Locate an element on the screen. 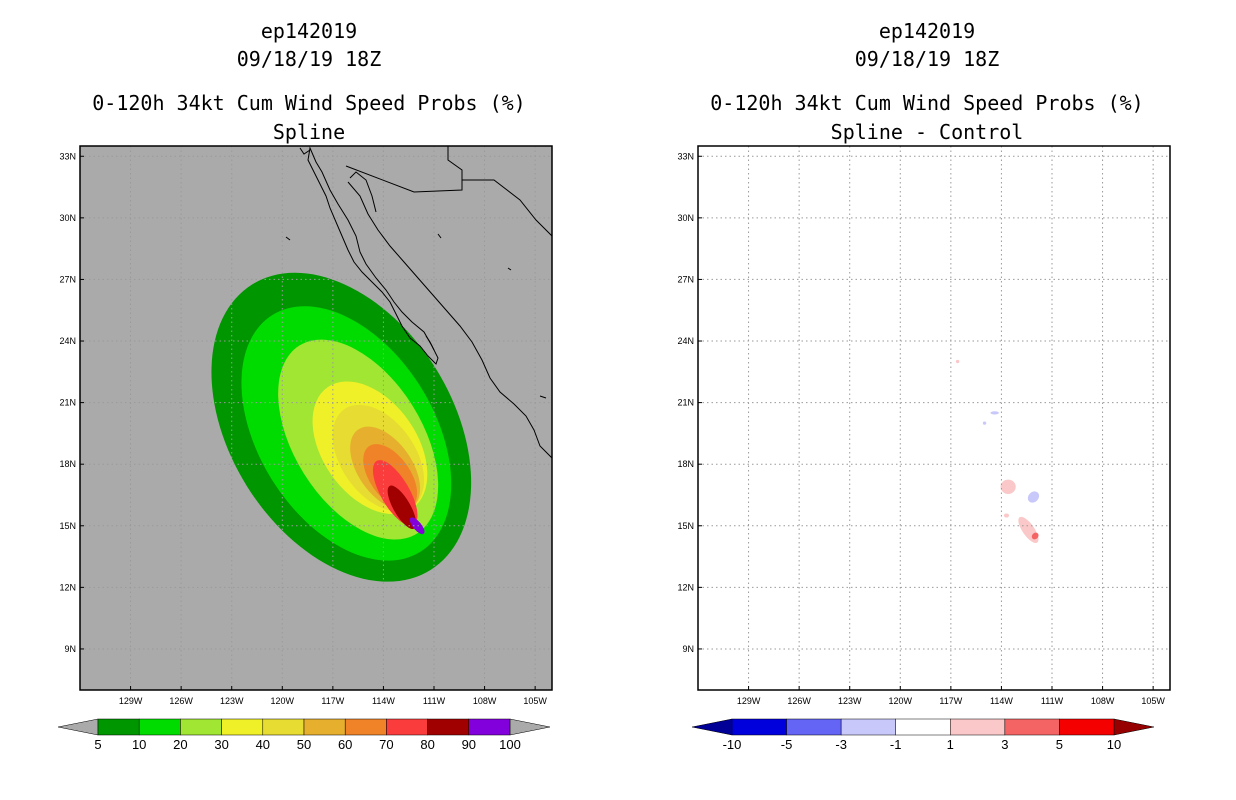 This screenshot has width=1236, height=800. tick-label-y: 21N is located at coordinates (67, 403).